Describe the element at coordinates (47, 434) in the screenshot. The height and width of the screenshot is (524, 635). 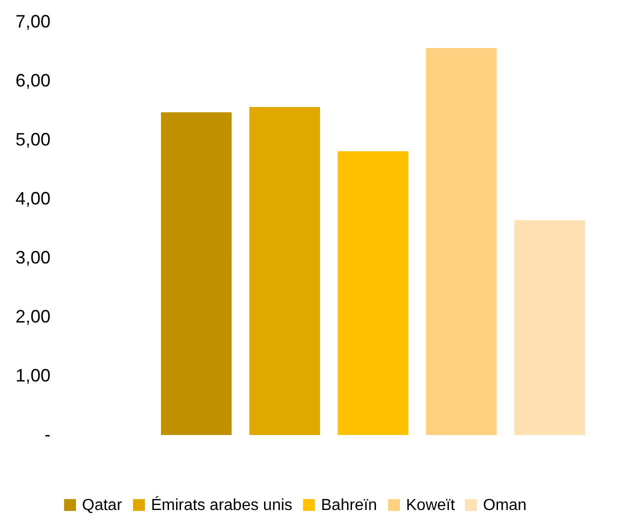
I see `y-tick-label: -` at that location.